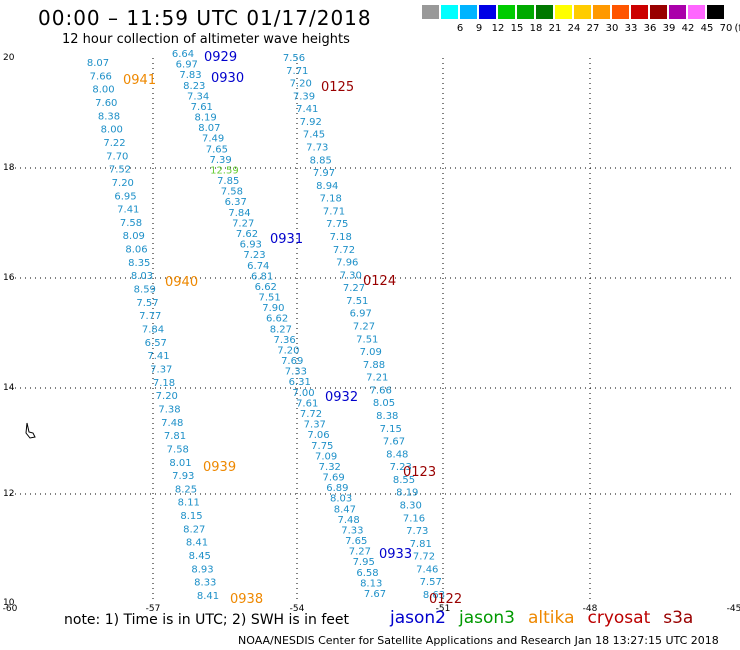 The image size is (740, 650). Describe the element at coordinates (9, 603) in the screenshot. I see `latitude-label: 10` at that location.